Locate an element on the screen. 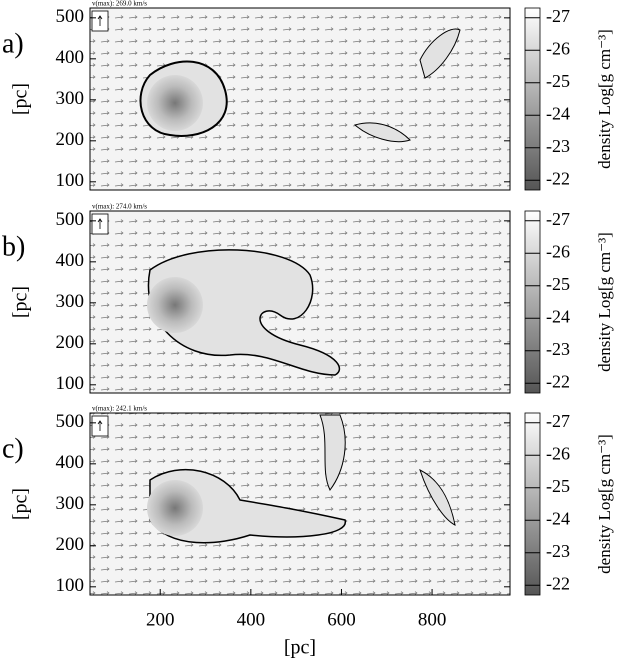 The image size is (628, 662). vmax-label: v(max): 274.0 km/s is located at coordinates (119, 207).